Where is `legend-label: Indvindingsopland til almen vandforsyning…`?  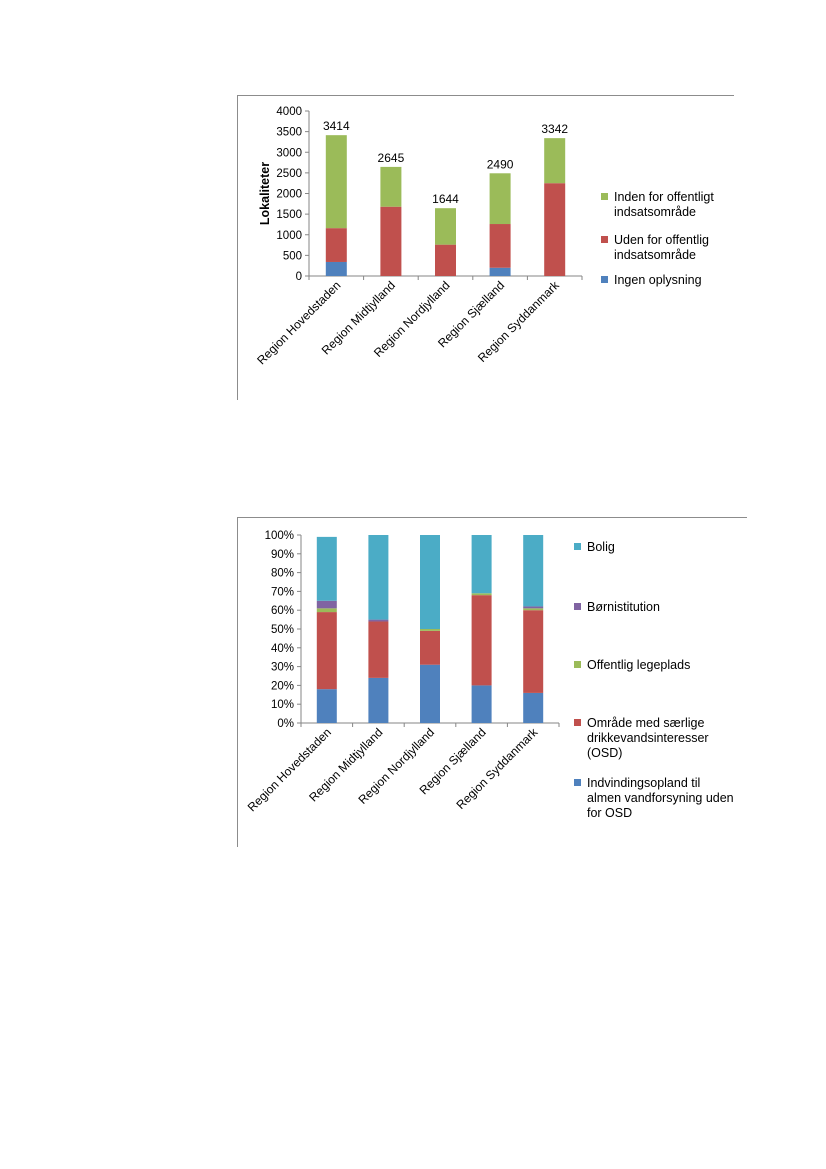
legend-label: Indvindingsopland til almen vandforsyning… is located at coordinates (660, 798).